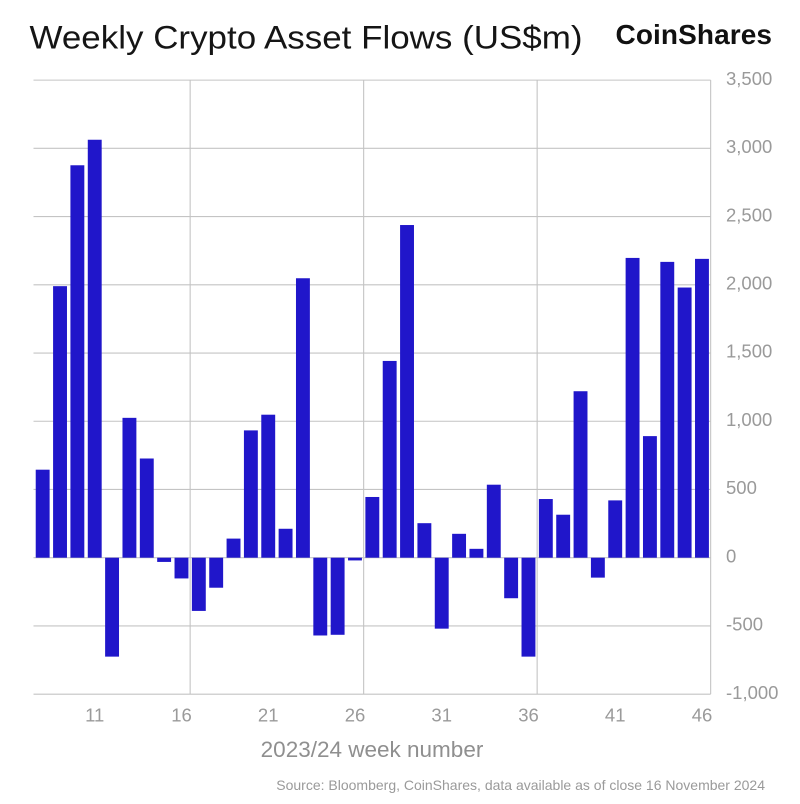 This screenshot has height=804, width=800. I want to click on svg-text:Weekly Crypto Asset Flows (US$: Weekly Crypto Asset Flows (US$m), so click(306, 37).